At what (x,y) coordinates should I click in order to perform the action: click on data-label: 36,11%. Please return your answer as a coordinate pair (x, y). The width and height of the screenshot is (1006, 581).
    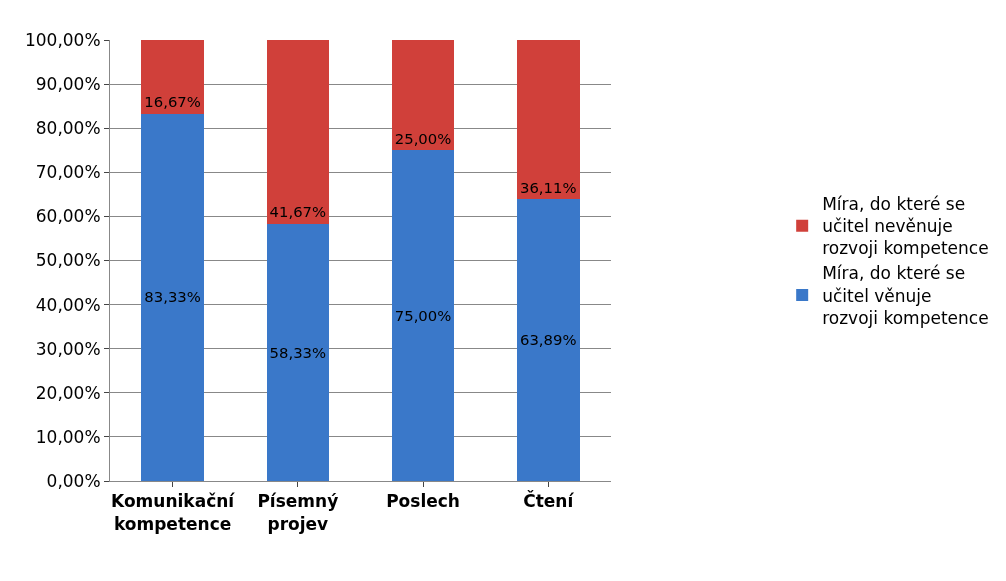
    Looking at the image, I should click on (548, 187).